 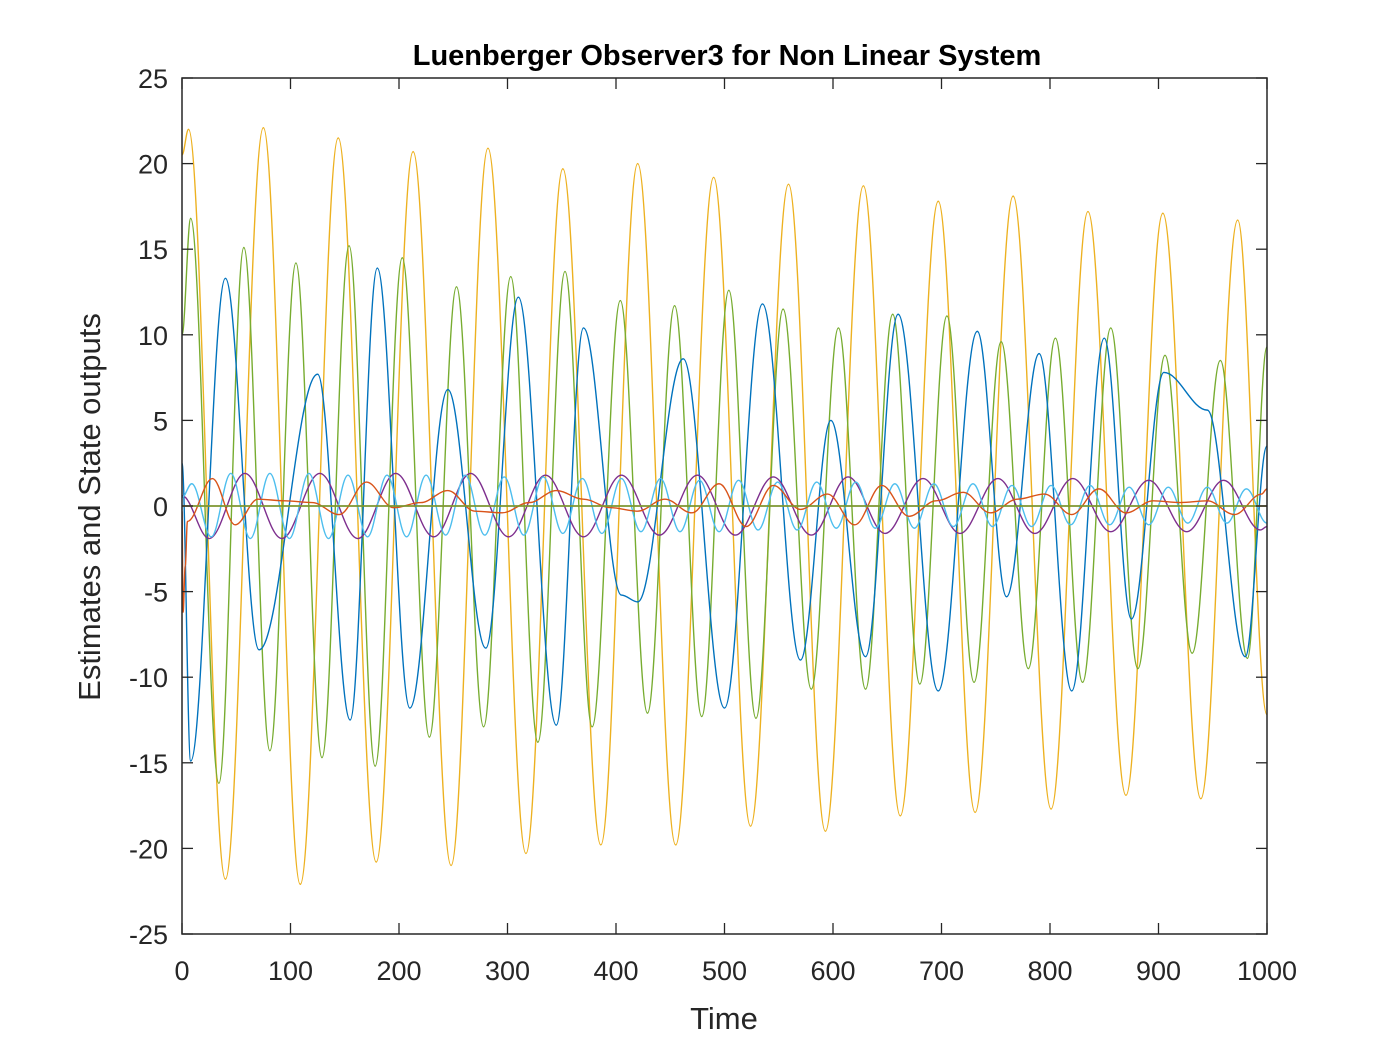 I want to click on x-tick-label: 900, so click(x=1158, y=971).